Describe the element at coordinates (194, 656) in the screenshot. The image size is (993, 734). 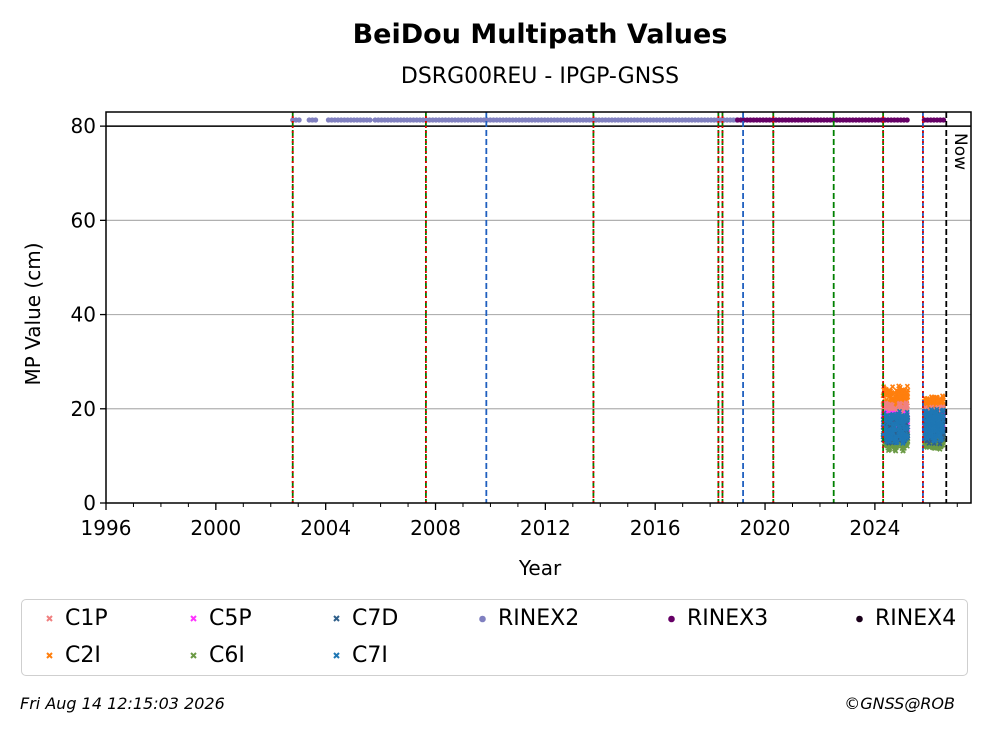
I see `legend-marker-c6i` at that location.